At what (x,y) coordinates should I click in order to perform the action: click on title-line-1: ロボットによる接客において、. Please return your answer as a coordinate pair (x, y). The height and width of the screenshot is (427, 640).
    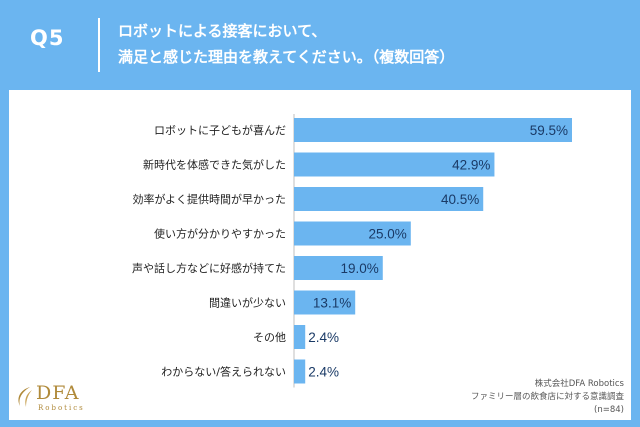
    Looking at the image, I should click on (222, 31).